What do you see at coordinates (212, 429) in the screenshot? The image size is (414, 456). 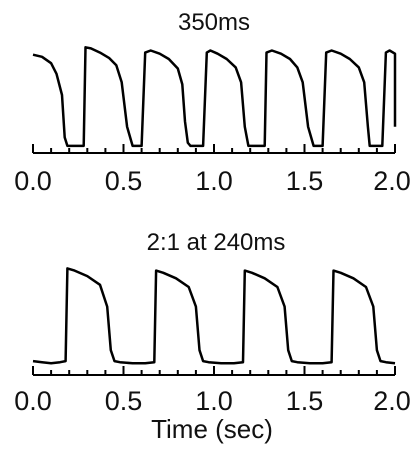 I see `x-axis-label: Time (sec)` at bounding box center [212, 429].